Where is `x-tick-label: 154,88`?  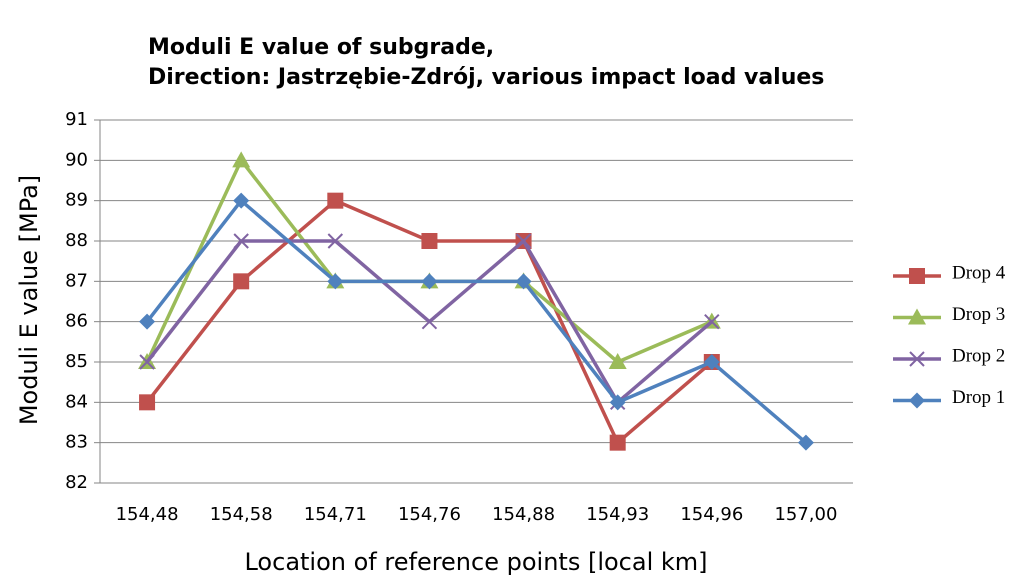 x-tick-label: 154,88 is located at coordinates (523, 514).